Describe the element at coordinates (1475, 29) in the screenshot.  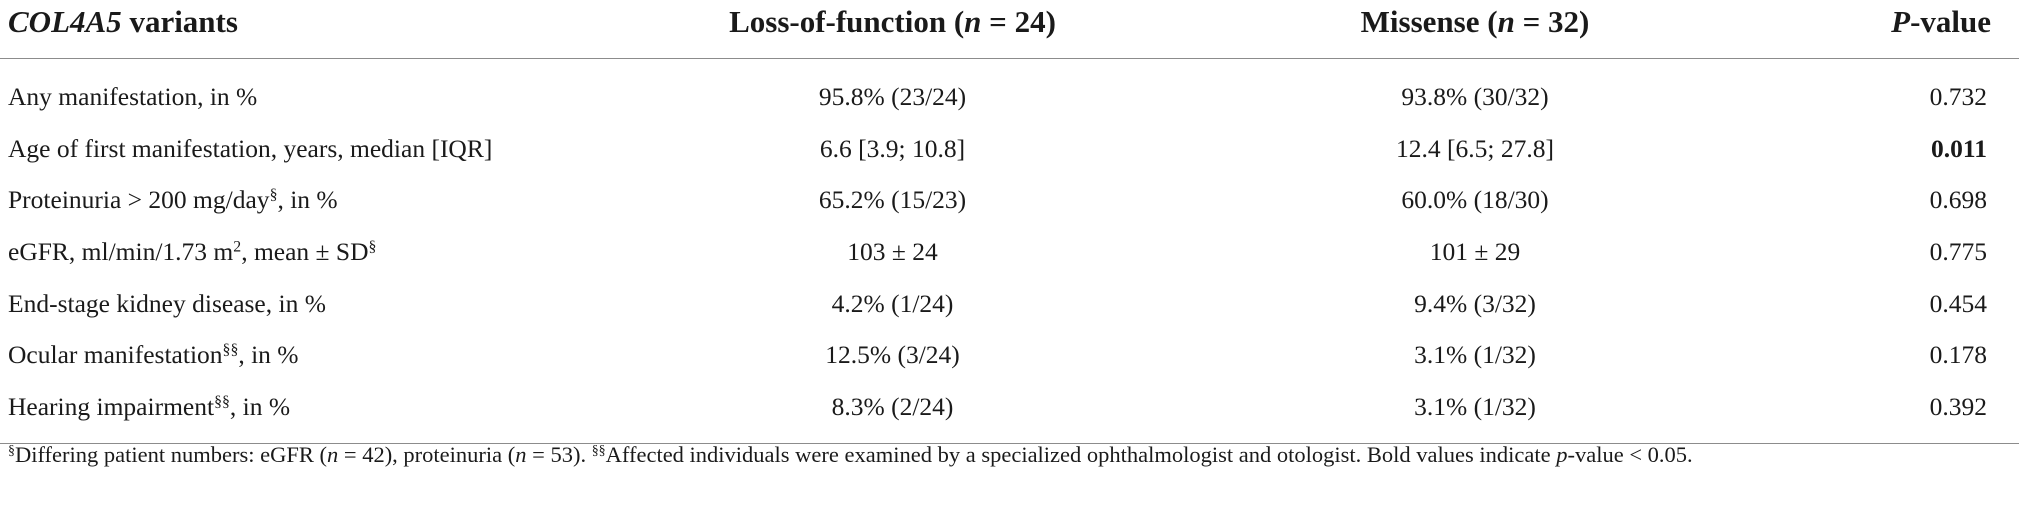
I see `header-missense: Missense (n = 32)` at that location.